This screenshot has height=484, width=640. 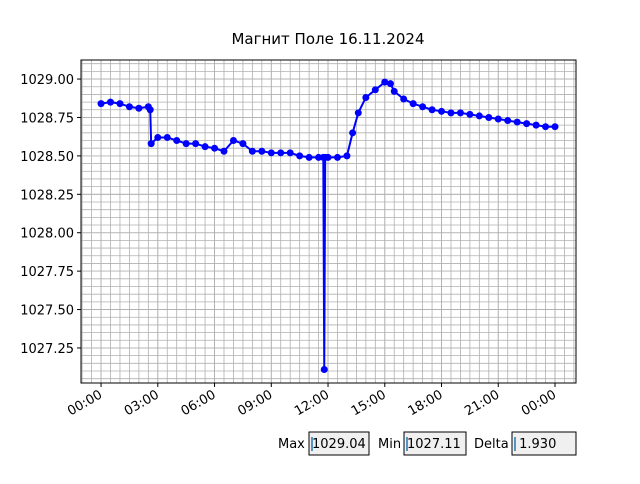 I want to click on x-tick-label: 18:00, so click(x=426, y=403).